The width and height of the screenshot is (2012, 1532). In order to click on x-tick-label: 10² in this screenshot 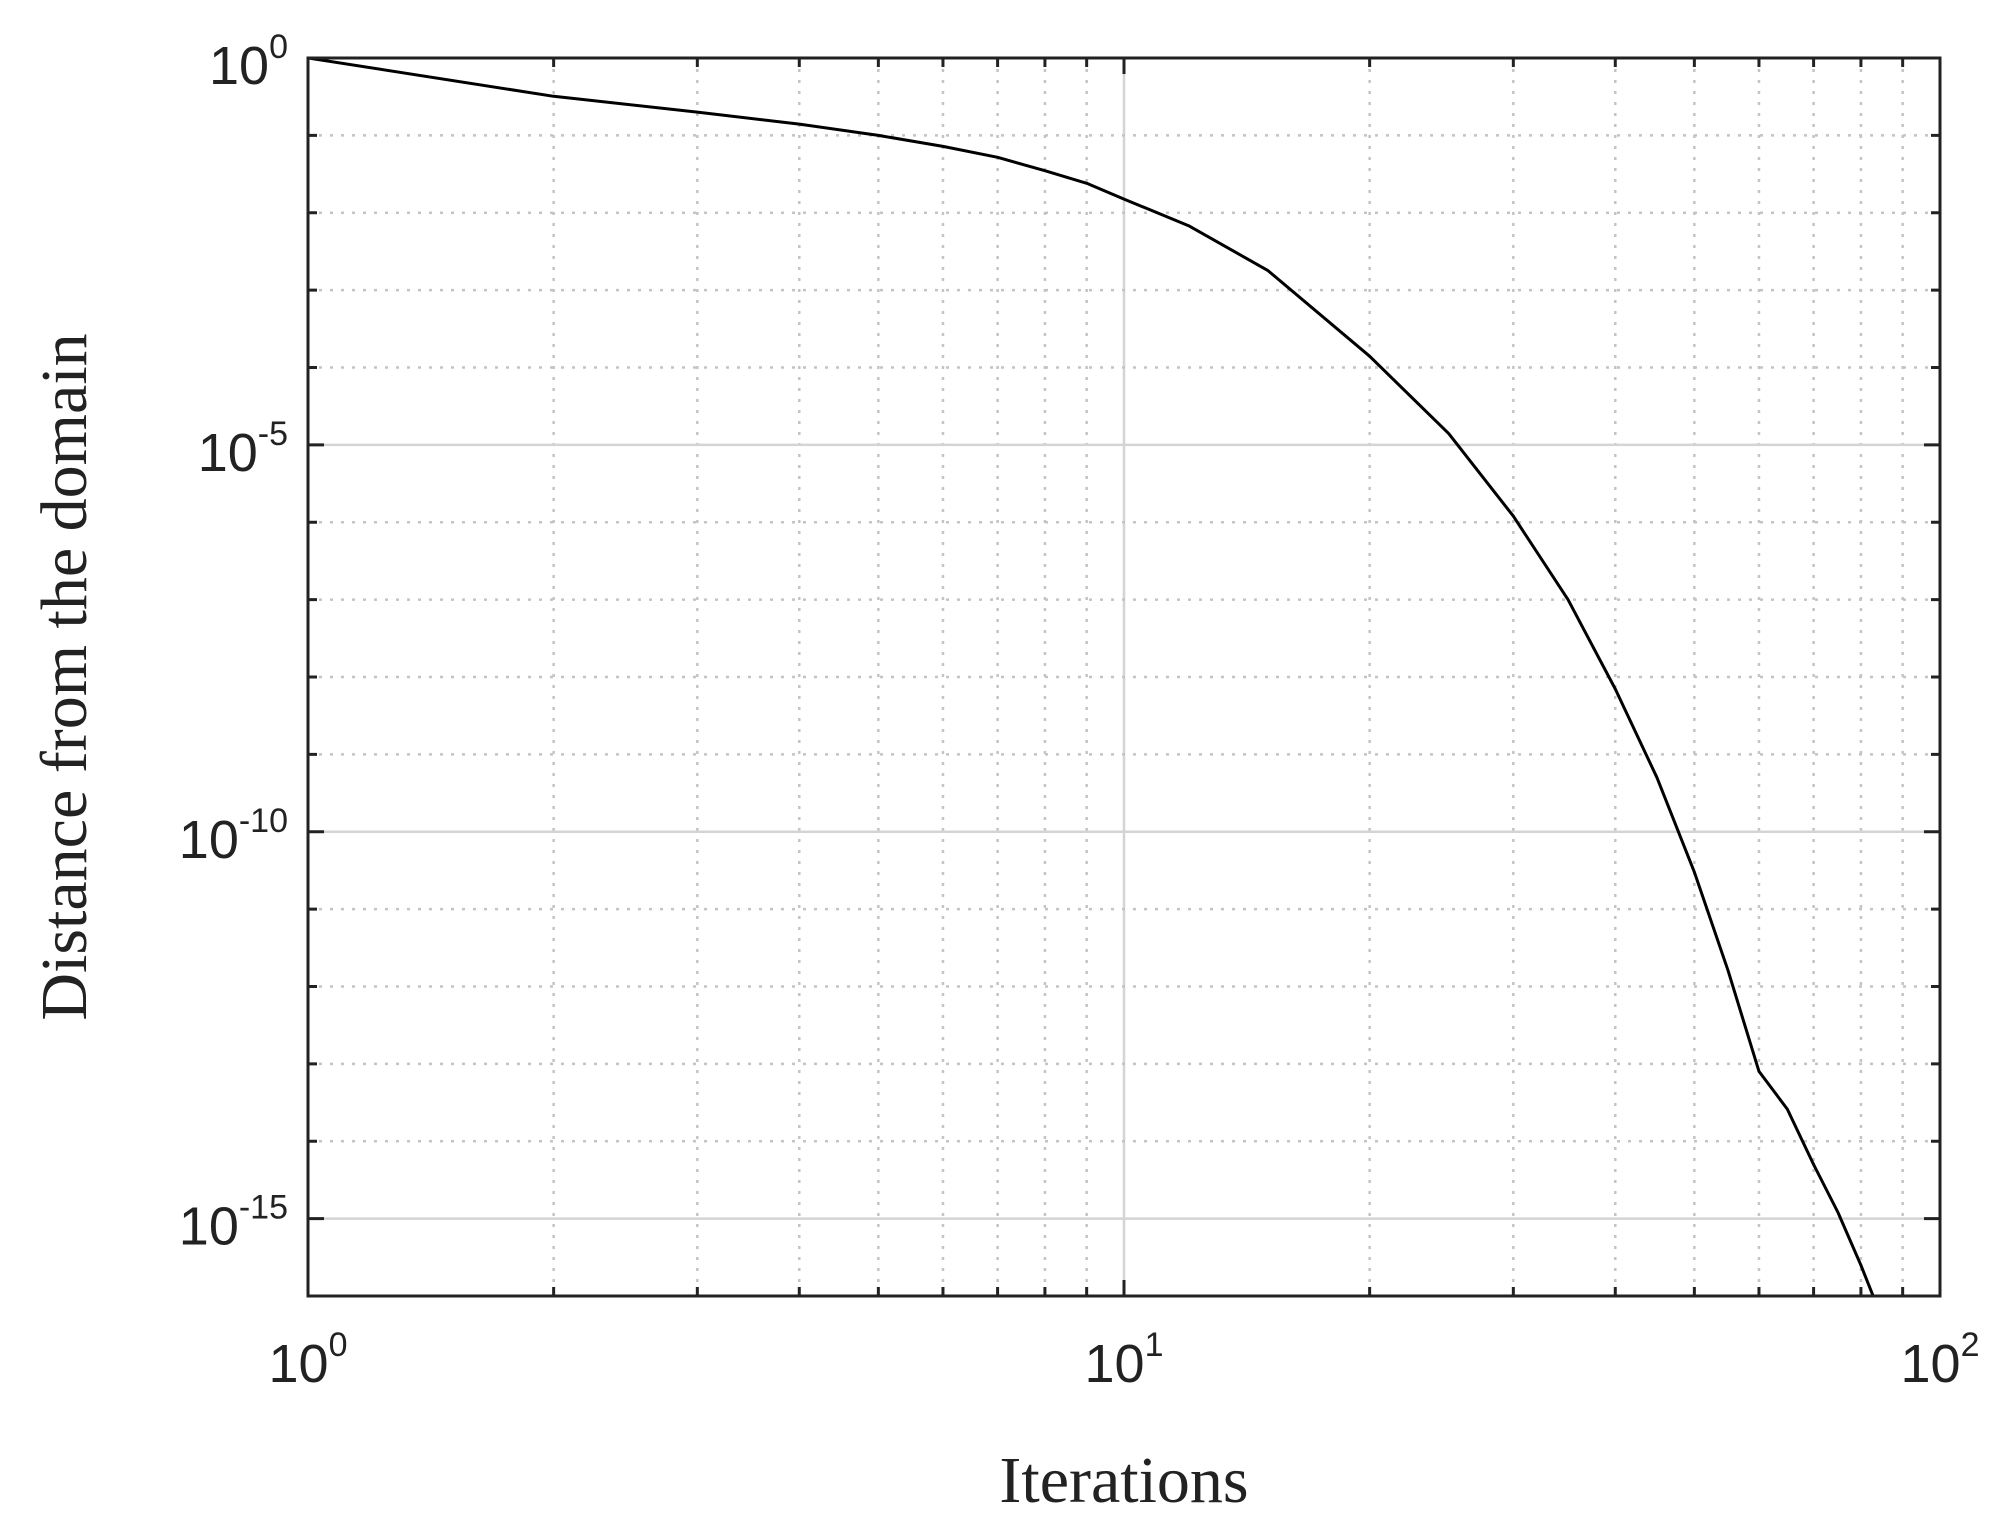, I will do `click(1940, 1360)`.